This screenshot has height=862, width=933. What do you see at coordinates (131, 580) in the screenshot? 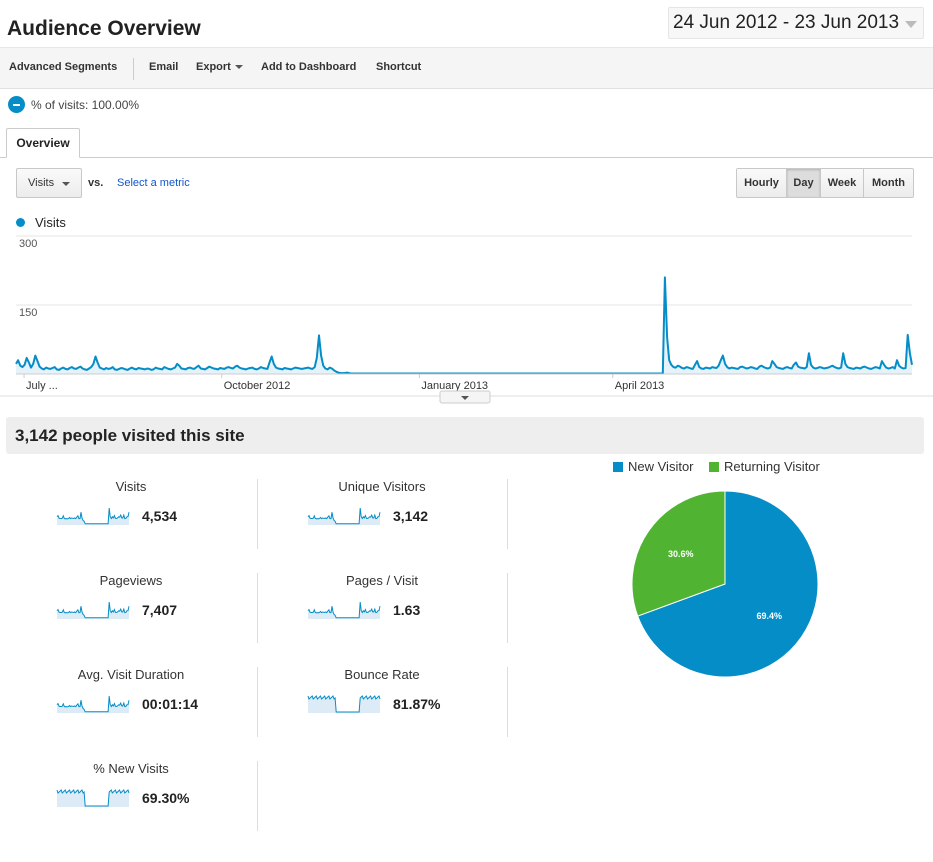
I see `metric-name: Pageviews` at bounding box center [131, 580].